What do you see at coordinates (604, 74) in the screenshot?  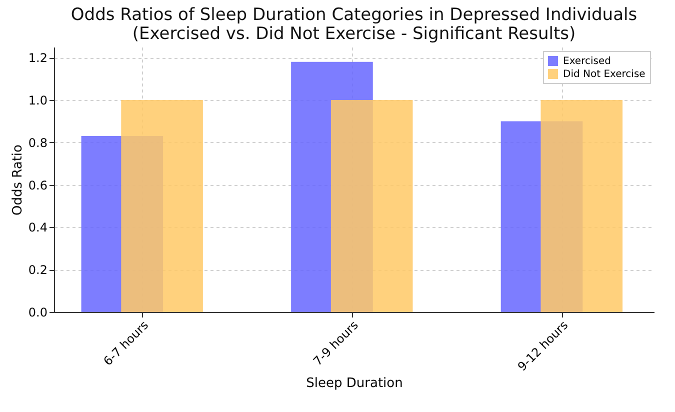 I see `legend-label: Did Not Exercise` at bounding box center [604, 74].